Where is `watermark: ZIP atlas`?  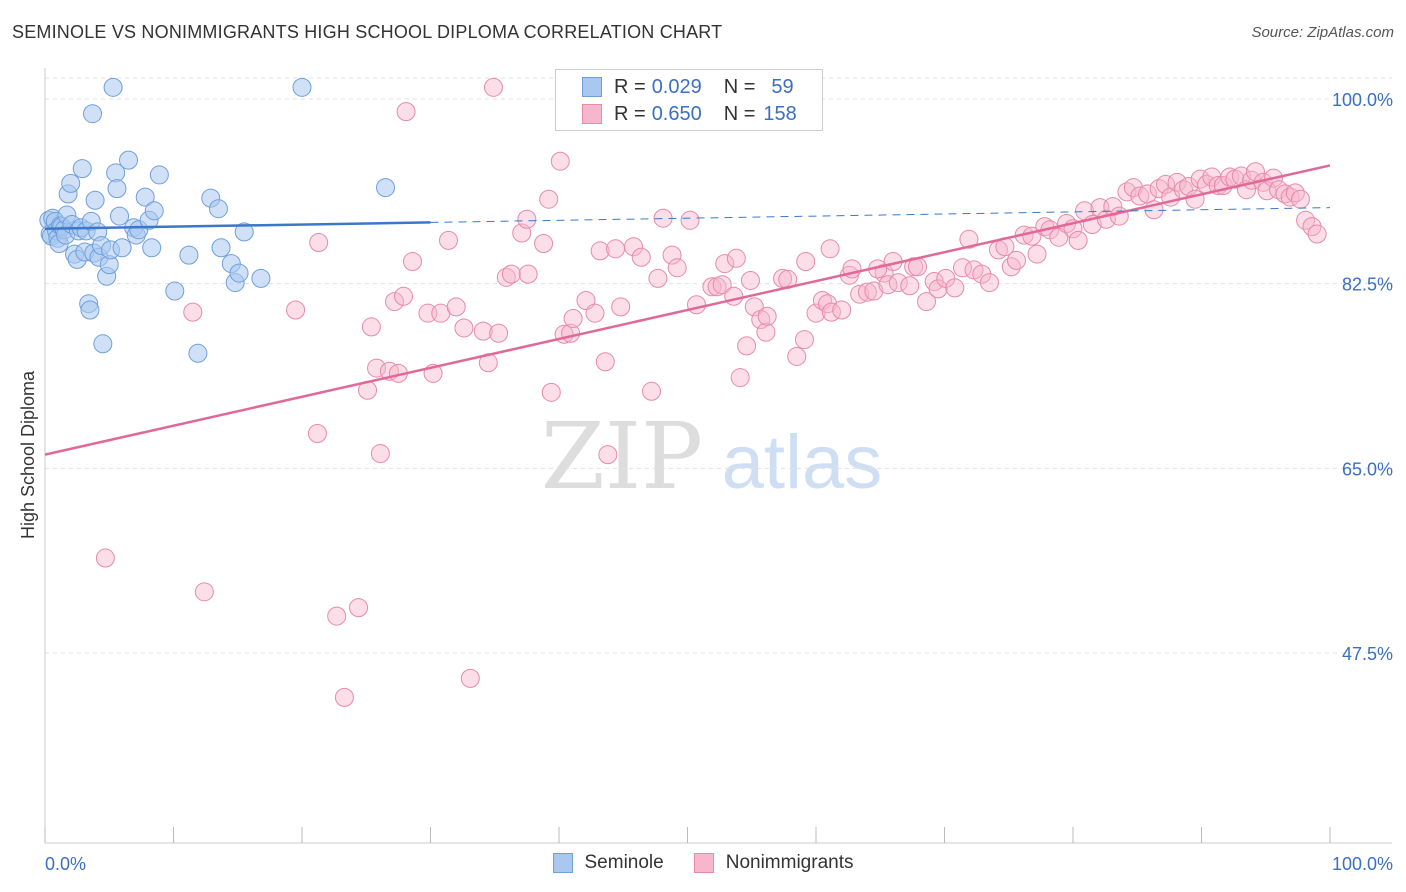
watermark: ZIP atlas is located at coordinates (711, 456).